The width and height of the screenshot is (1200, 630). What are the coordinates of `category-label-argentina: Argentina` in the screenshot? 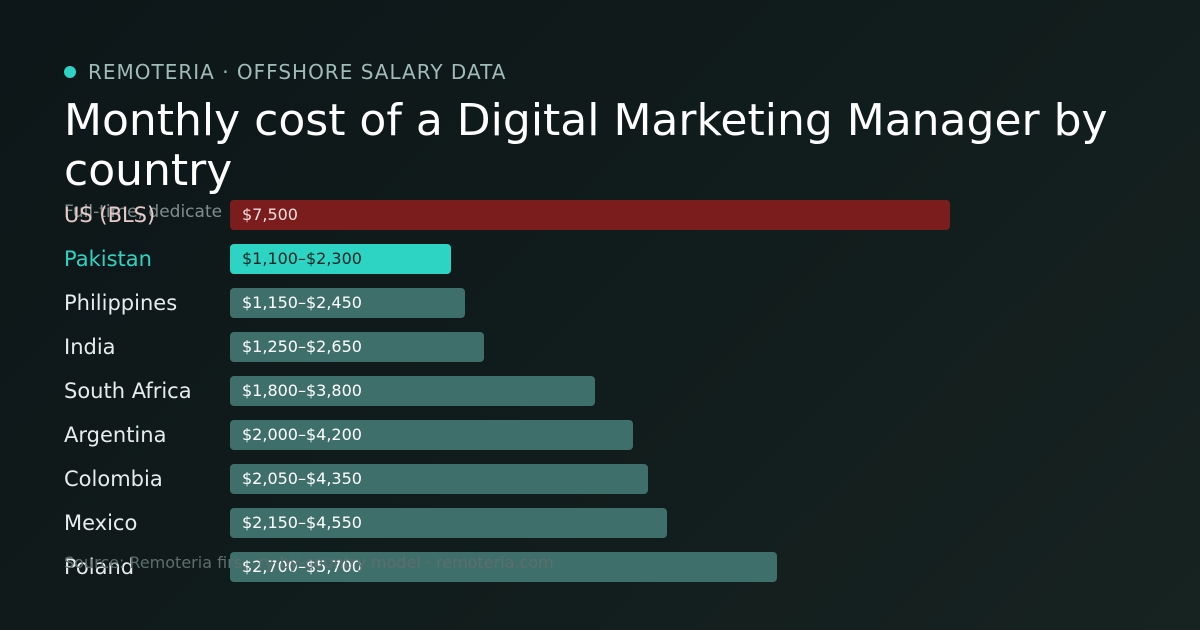 It's located at (115, 435).